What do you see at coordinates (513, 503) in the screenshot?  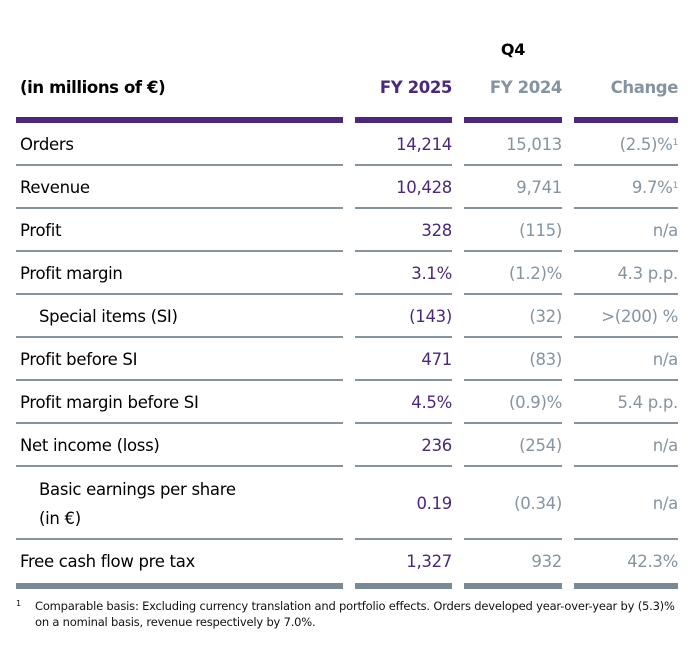 I see `value-fy2024: (0.34)` at bounding box center [513, 503].